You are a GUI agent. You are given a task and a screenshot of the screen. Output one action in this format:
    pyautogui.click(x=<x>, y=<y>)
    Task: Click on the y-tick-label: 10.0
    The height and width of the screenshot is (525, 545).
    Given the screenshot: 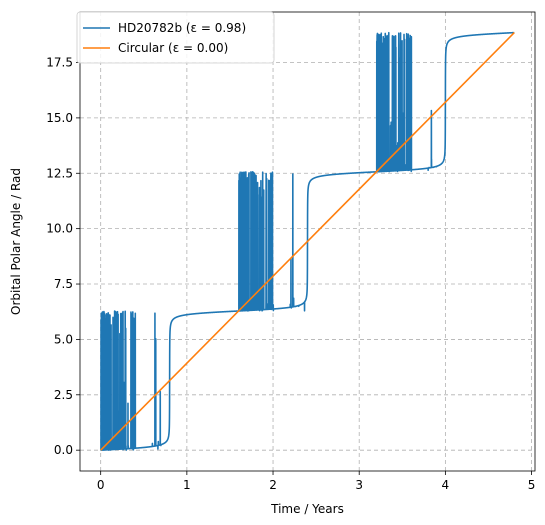 What is the action you would take?
    pyautogui.click(x=59, y=229)
    